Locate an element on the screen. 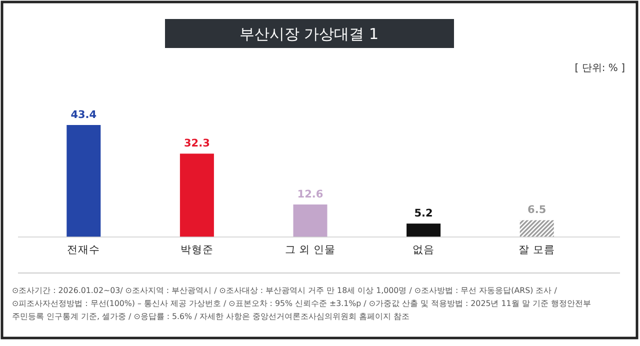  x-tick-label: 박형준 is located at coordinates (197, 250).